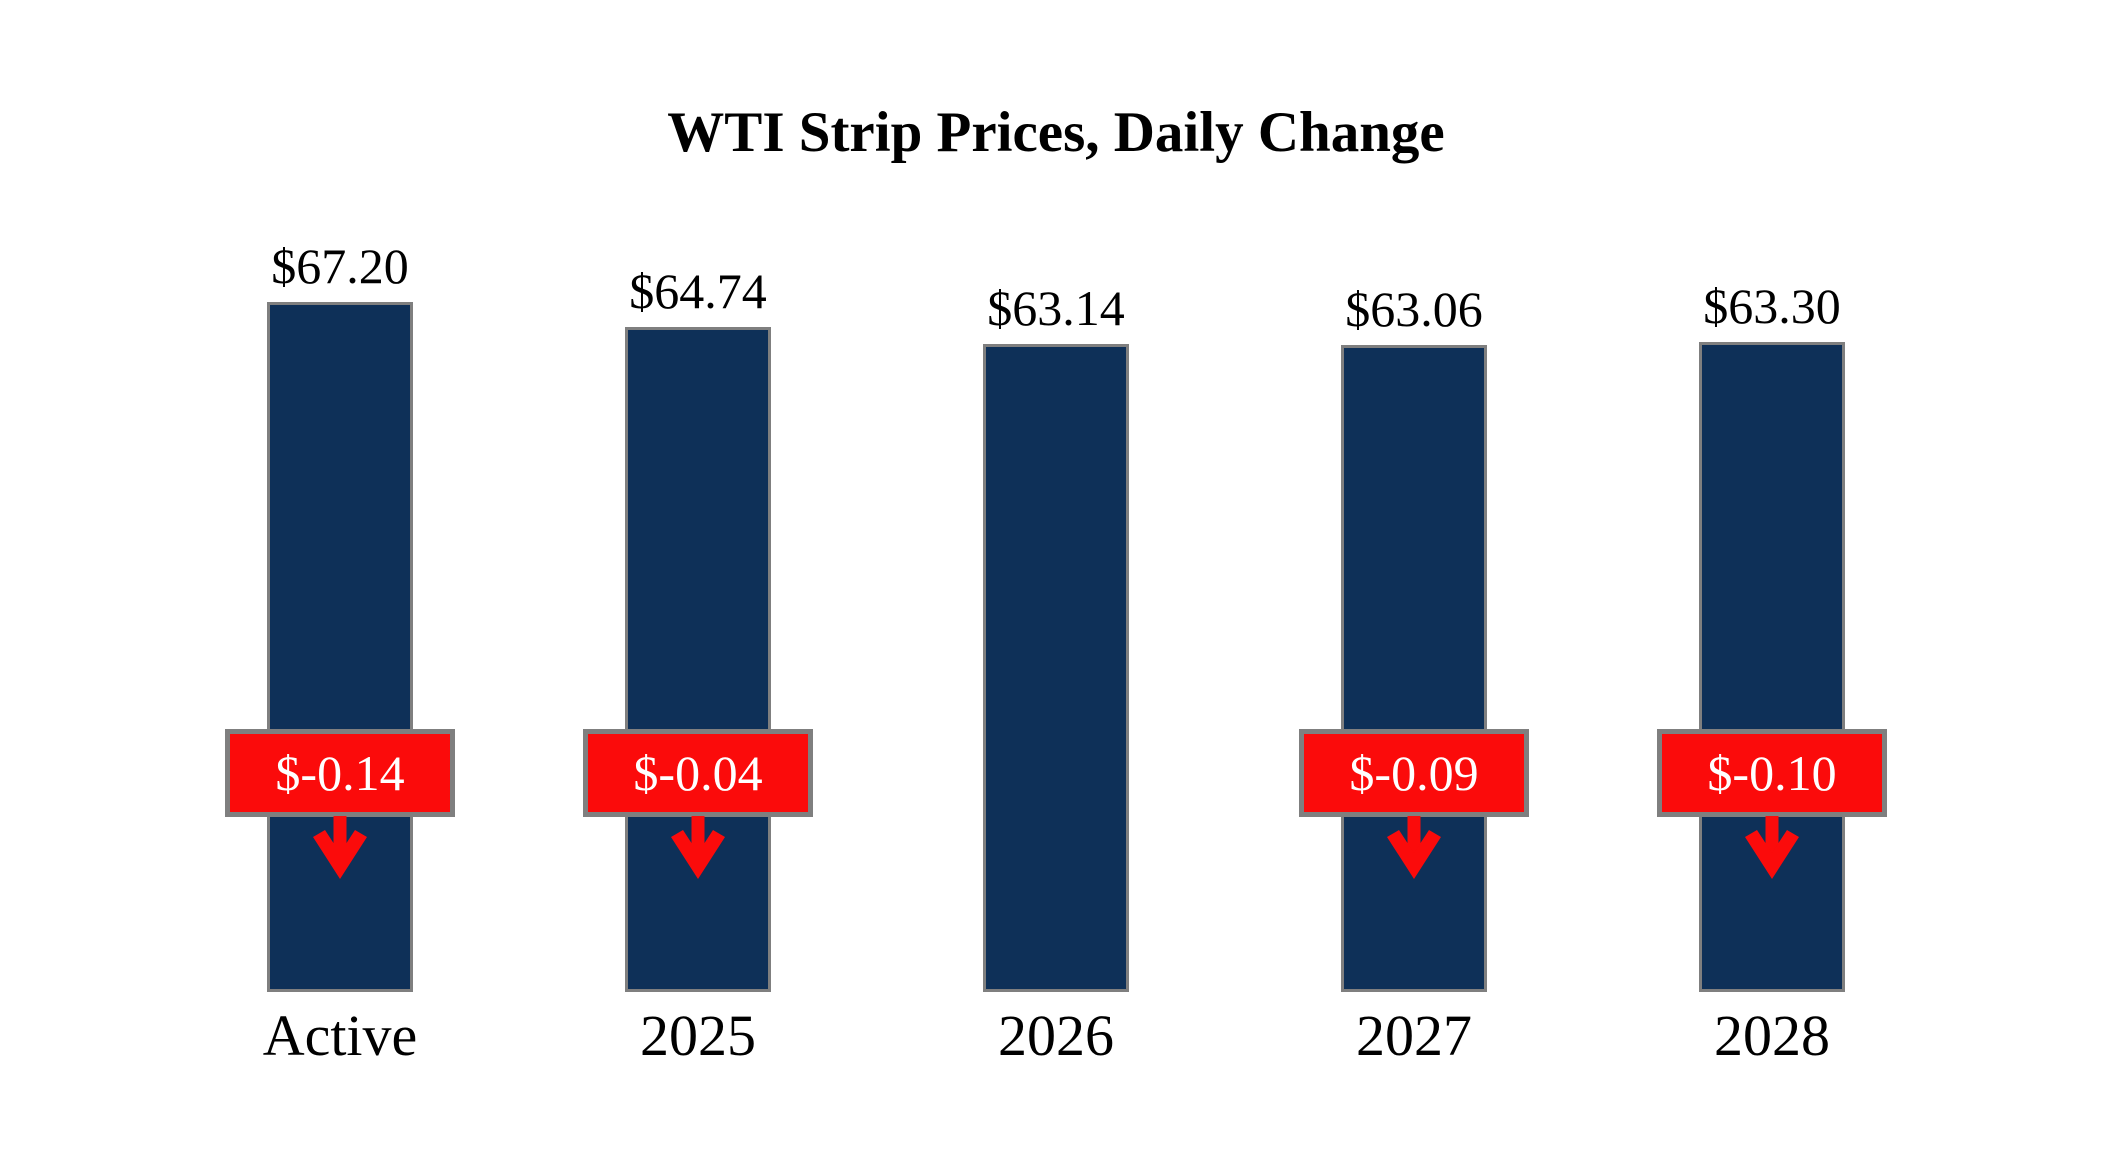 This screenshot has height=1152, width=2112. What do you see at coordinates (340, 1035) in the screenshot?
I see `category-label-active: Active` at bounding box center [340, 1035].